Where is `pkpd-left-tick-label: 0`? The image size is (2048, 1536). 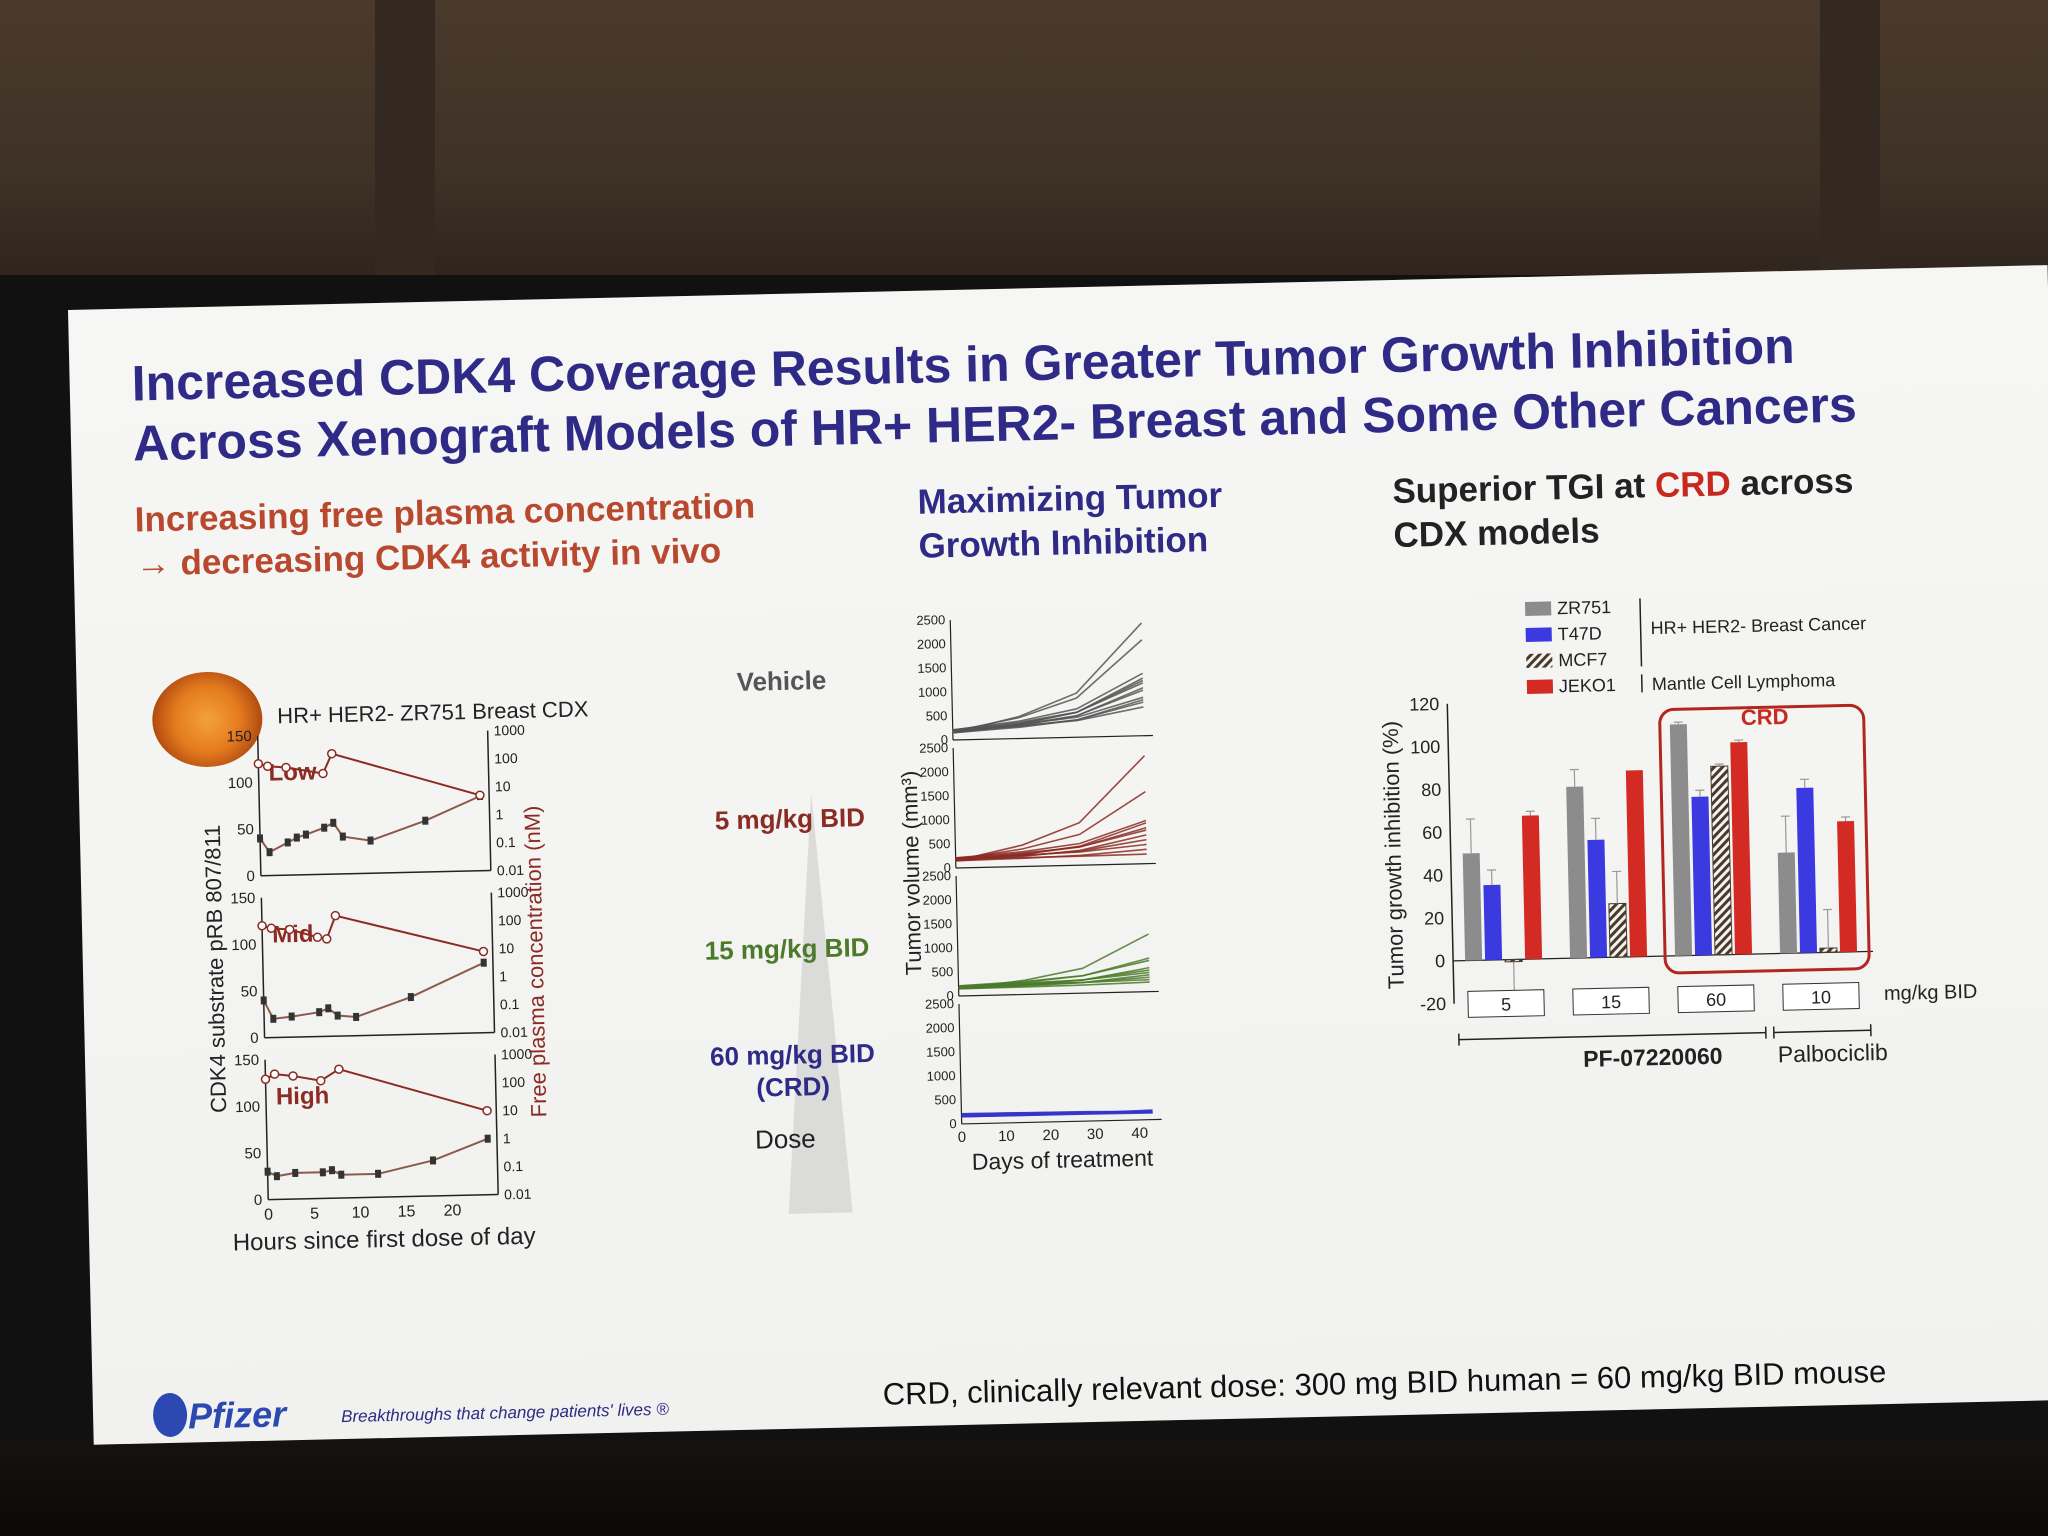 pkpd-left-tick-label: 0 is located at coordinates (254, 1038).